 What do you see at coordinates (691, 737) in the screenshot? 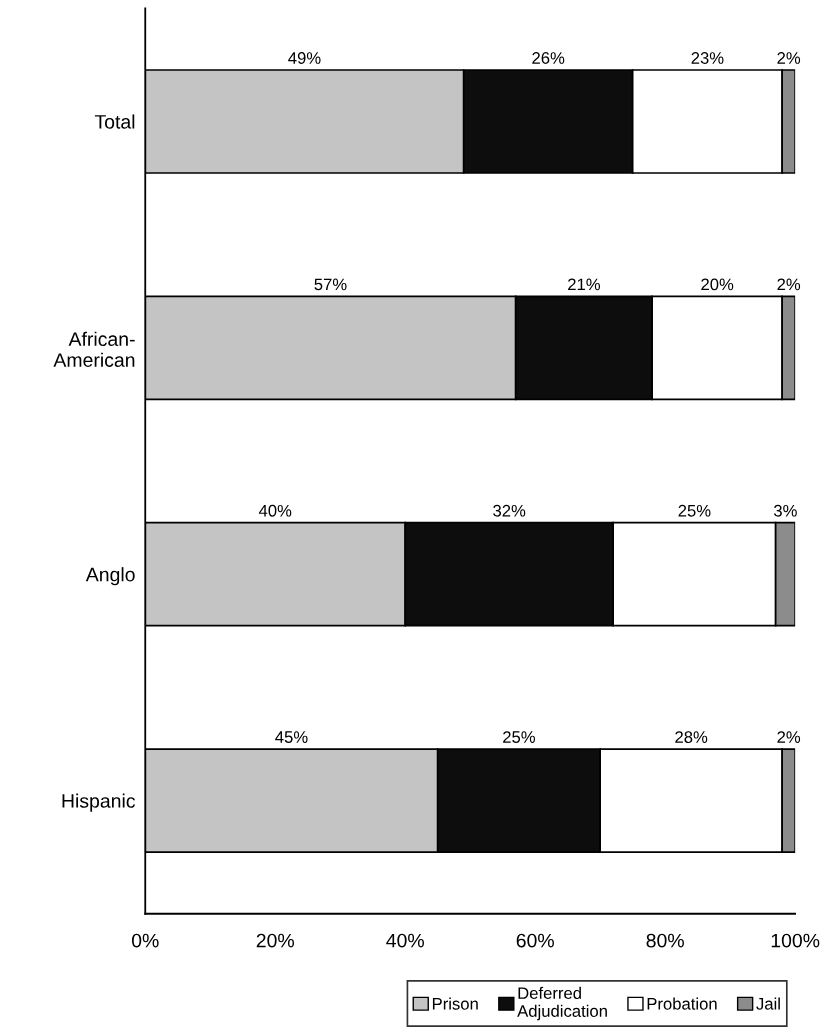
I see `data-label: 28%` at bounding box center [691, 737].